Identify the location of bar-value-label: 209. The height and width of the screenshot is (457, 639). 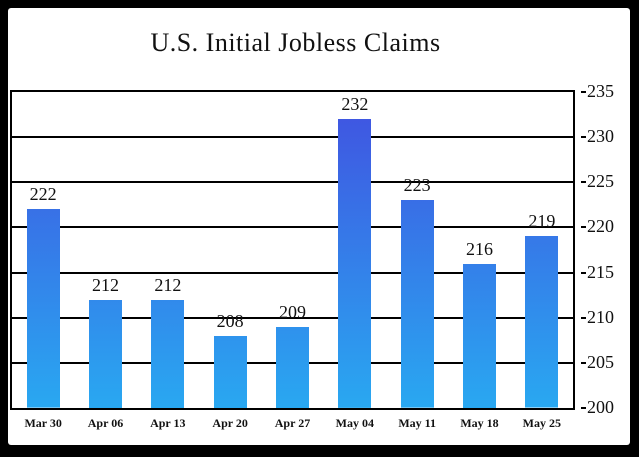
(292, 311).